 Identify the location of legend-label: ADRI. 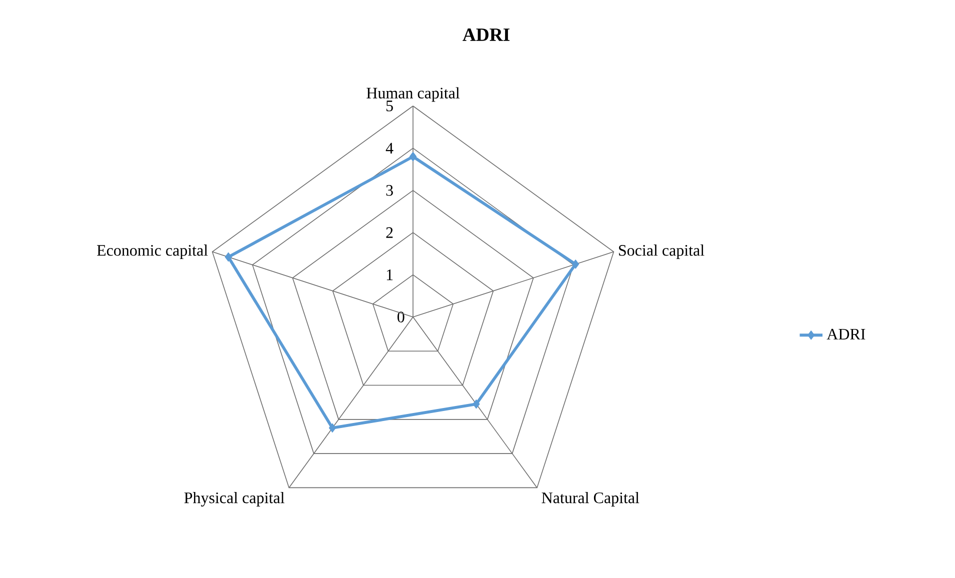
(846, 334).